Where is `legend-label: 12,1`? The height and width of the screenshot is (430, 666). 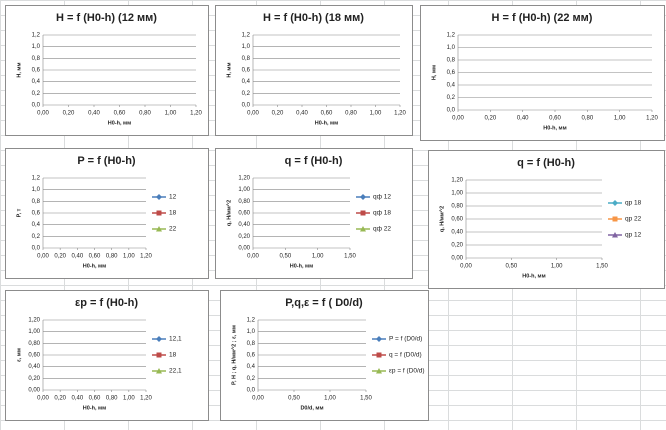 legend-label: 12,1 is located at coordinates (175, 339).